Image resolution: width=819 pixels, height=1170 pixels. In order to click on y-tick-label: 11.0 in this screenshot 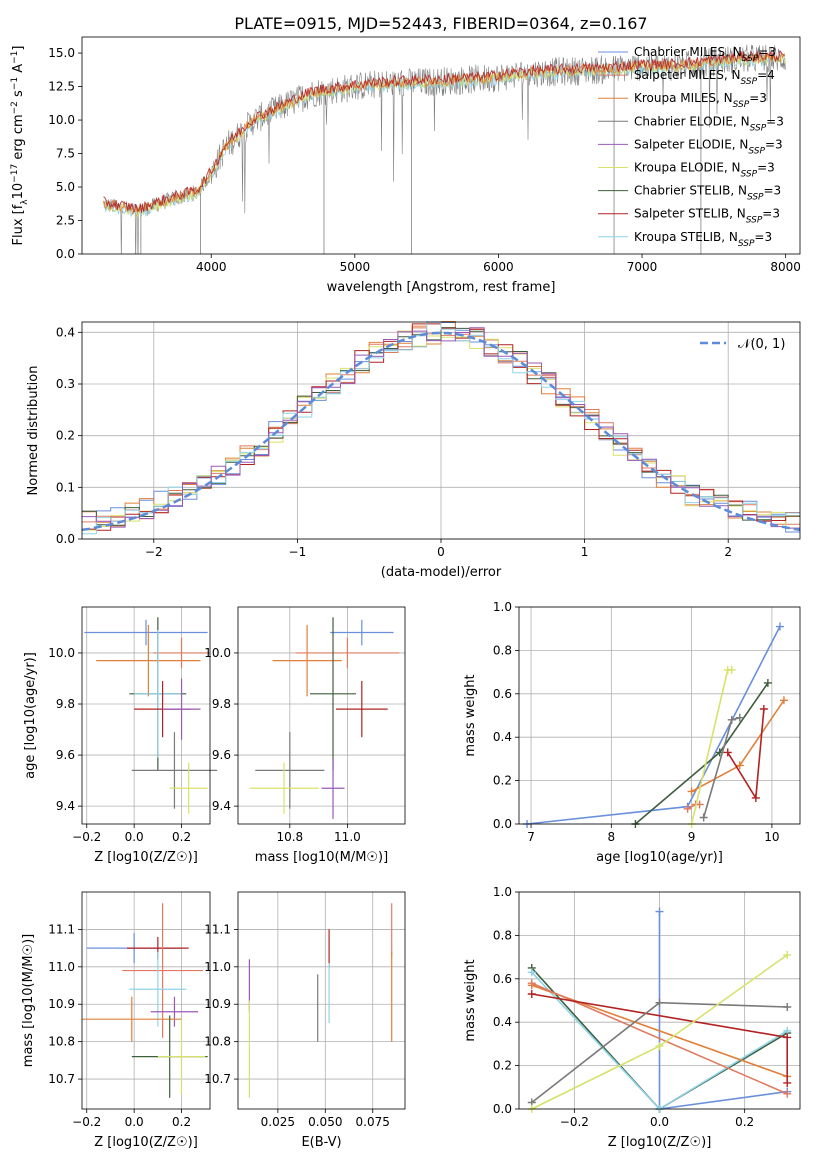, I will do `click(217, 967)`.